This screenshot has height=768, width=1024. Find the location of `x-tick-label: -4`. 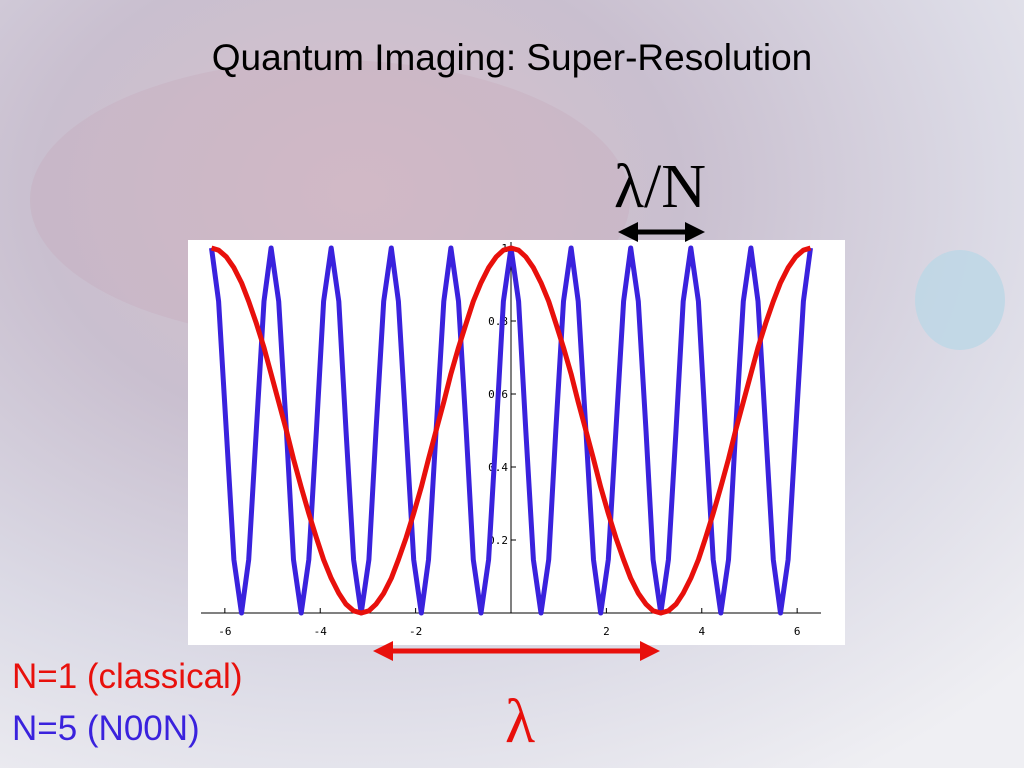

x-tick-label: -4 is located at coordinates (321, 631).